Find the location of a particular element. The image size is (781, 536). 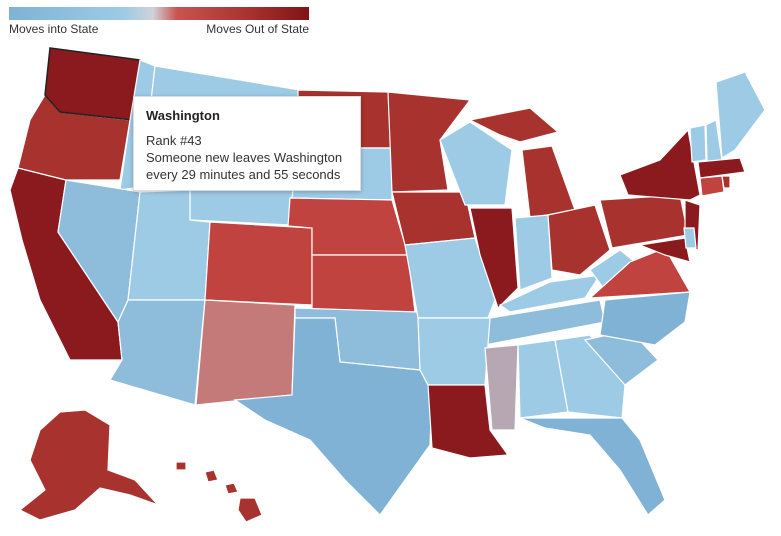

state-louisiana is located at coordinates (468, 421).